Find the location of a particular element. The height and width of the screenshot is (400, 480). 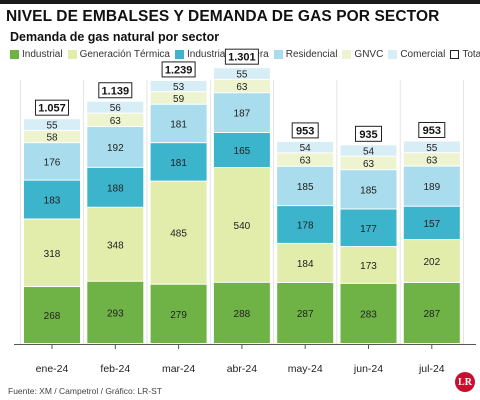

legend-label: Comercial is located at coordinates (423, 54).